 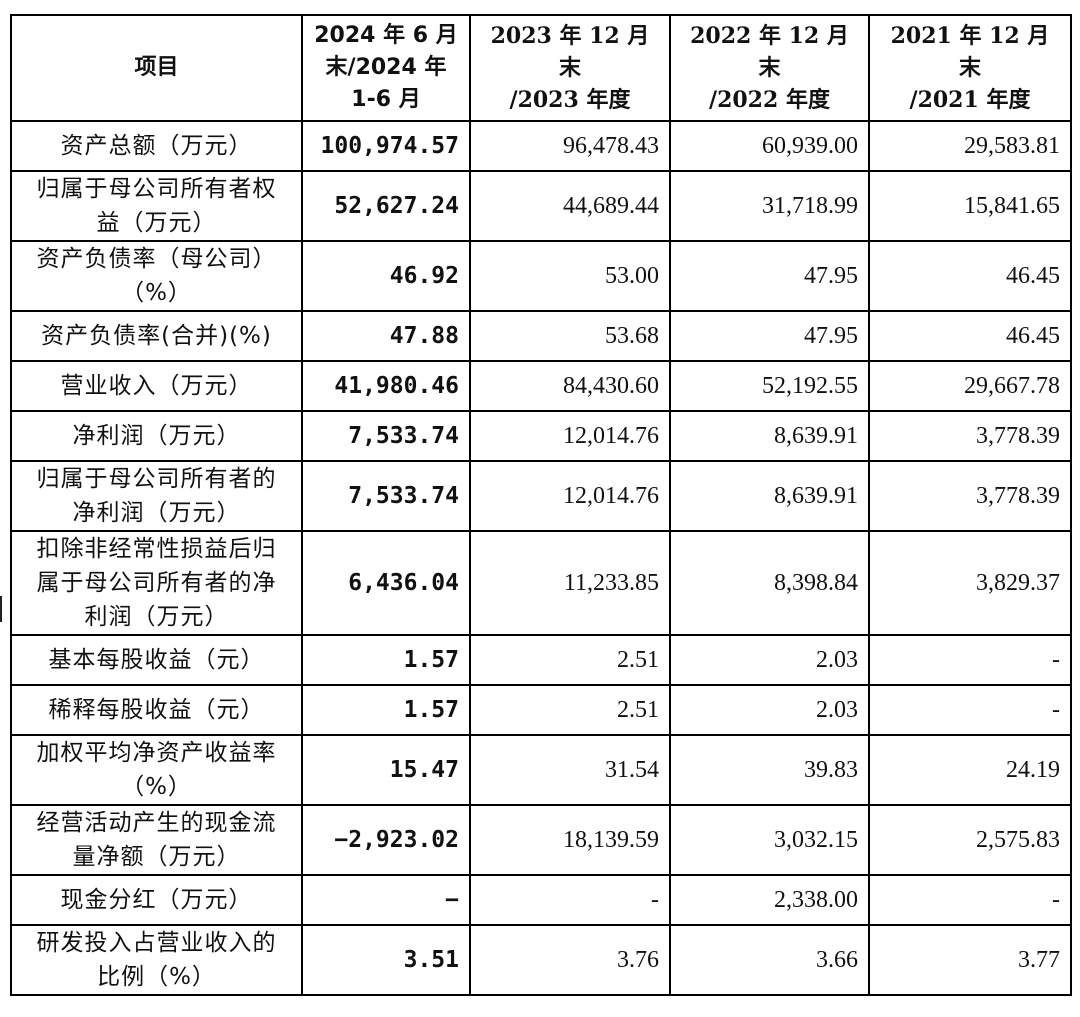 I want to click on row-label-line: 净利润（万元）, so click(x=156, y=436).